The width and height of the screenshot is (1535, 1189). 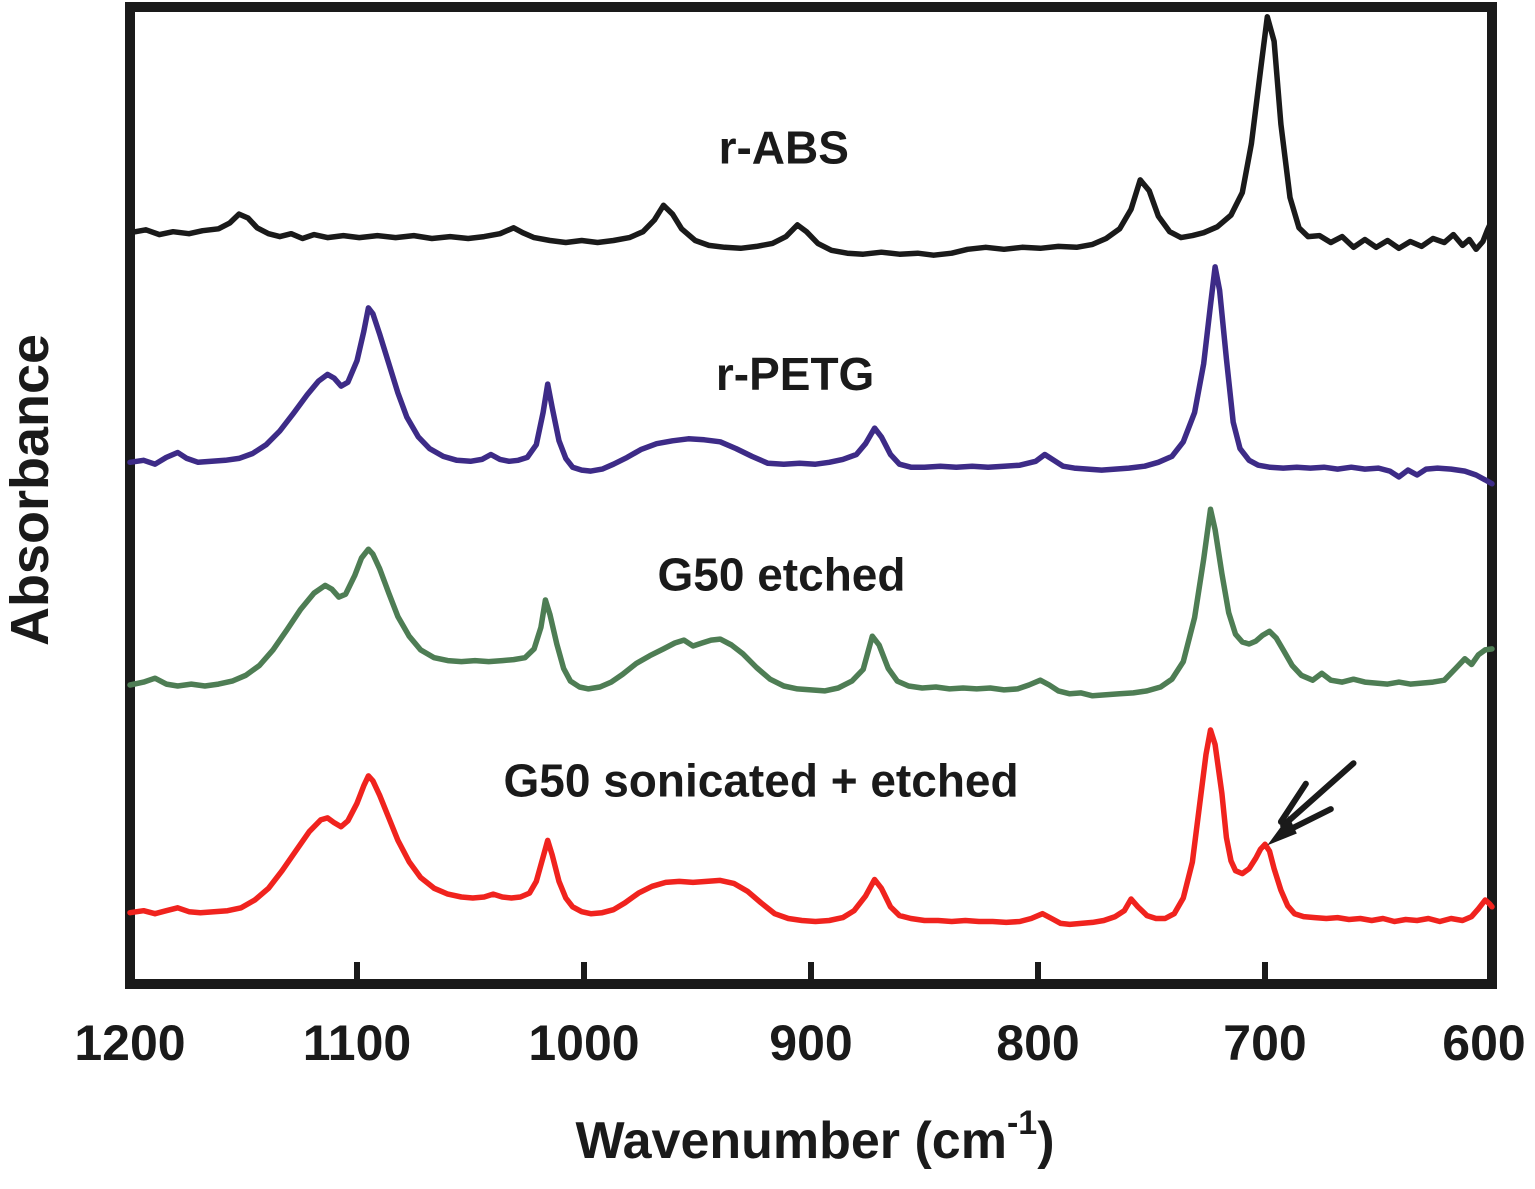 What do you see at coordinates (30, 490) in the screenshot?
I see `y-axis-title: Absorbance` at bounding box center [30, 490].